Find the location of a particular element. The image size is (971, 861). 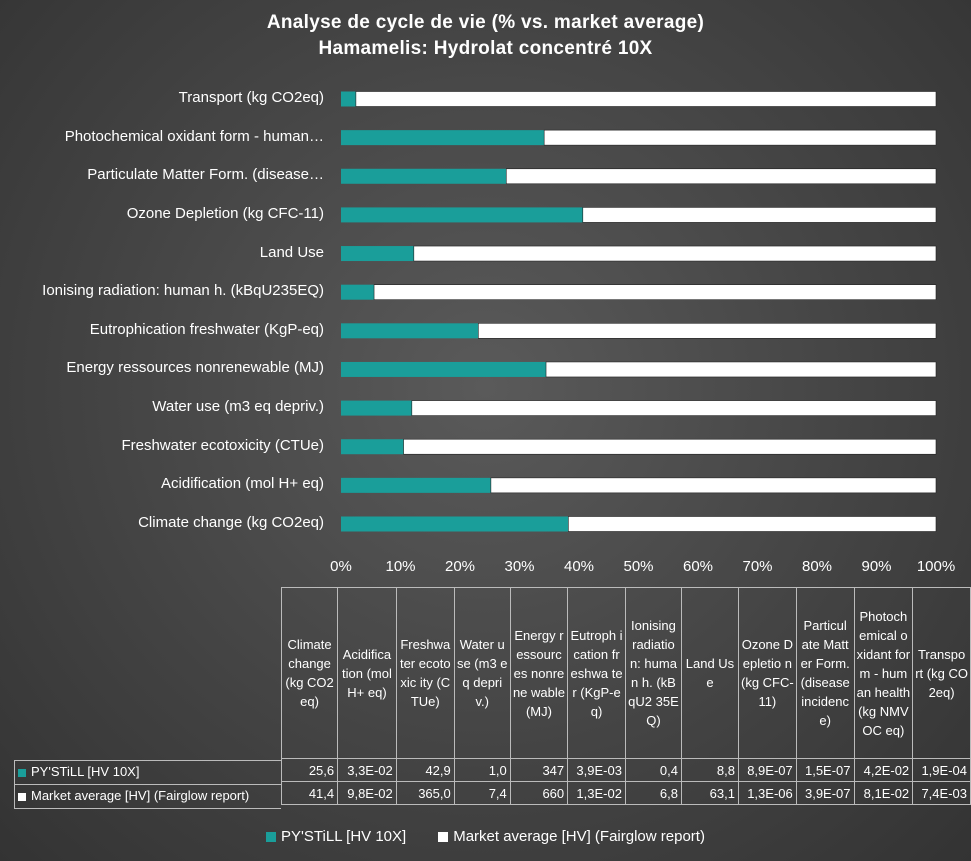

x-tick-label: 20% is located at coordinates (460, 566).